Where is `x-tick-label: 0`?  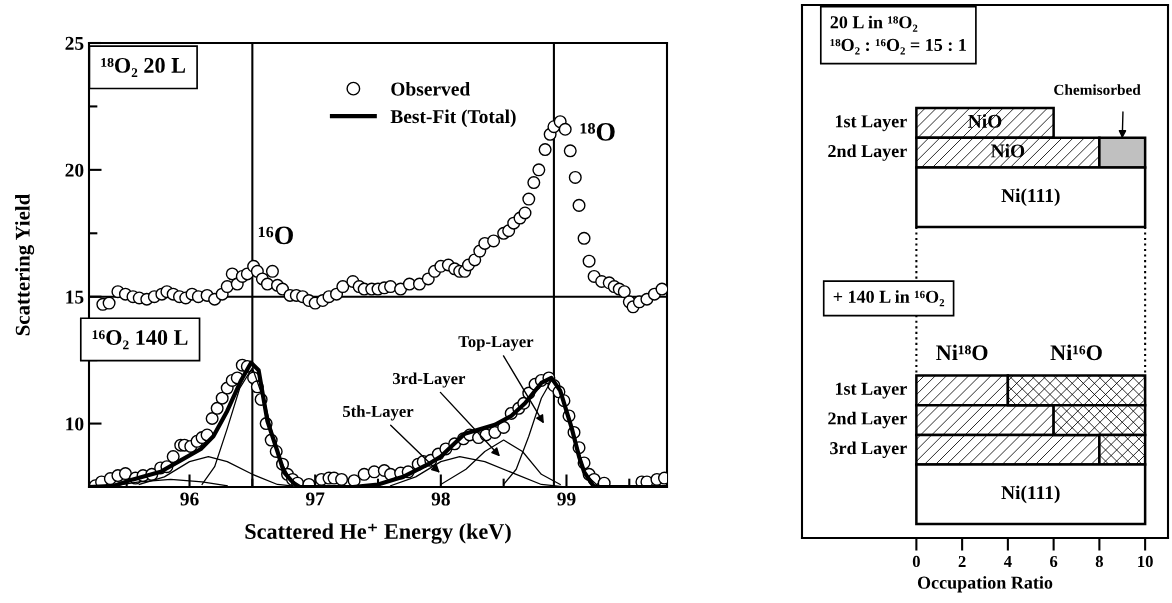 x-tick-label: 0 is located at coordinates (916, 561).